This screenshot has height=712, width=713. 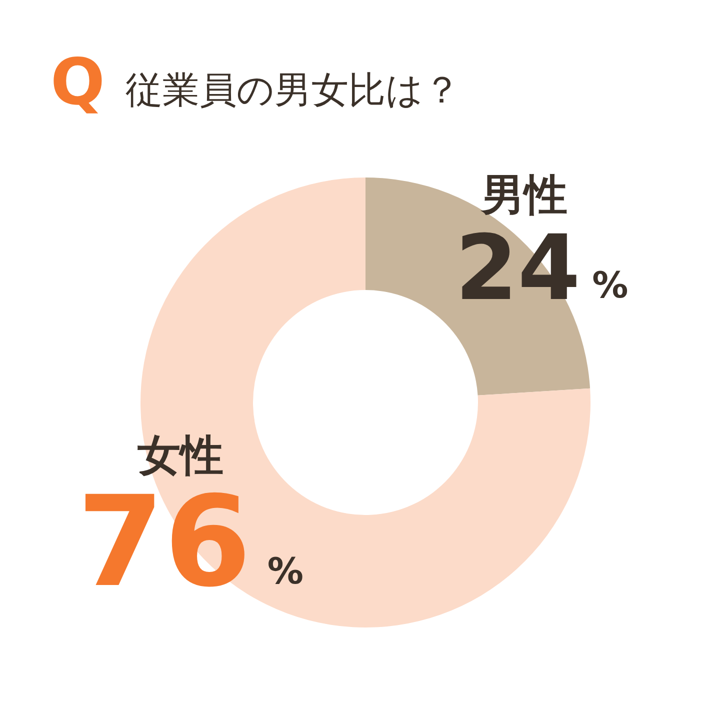 What do you see at coordinates (524, 195) in the screenshot?
I see `slice-label: 男性` at bounding box center [524, 195].